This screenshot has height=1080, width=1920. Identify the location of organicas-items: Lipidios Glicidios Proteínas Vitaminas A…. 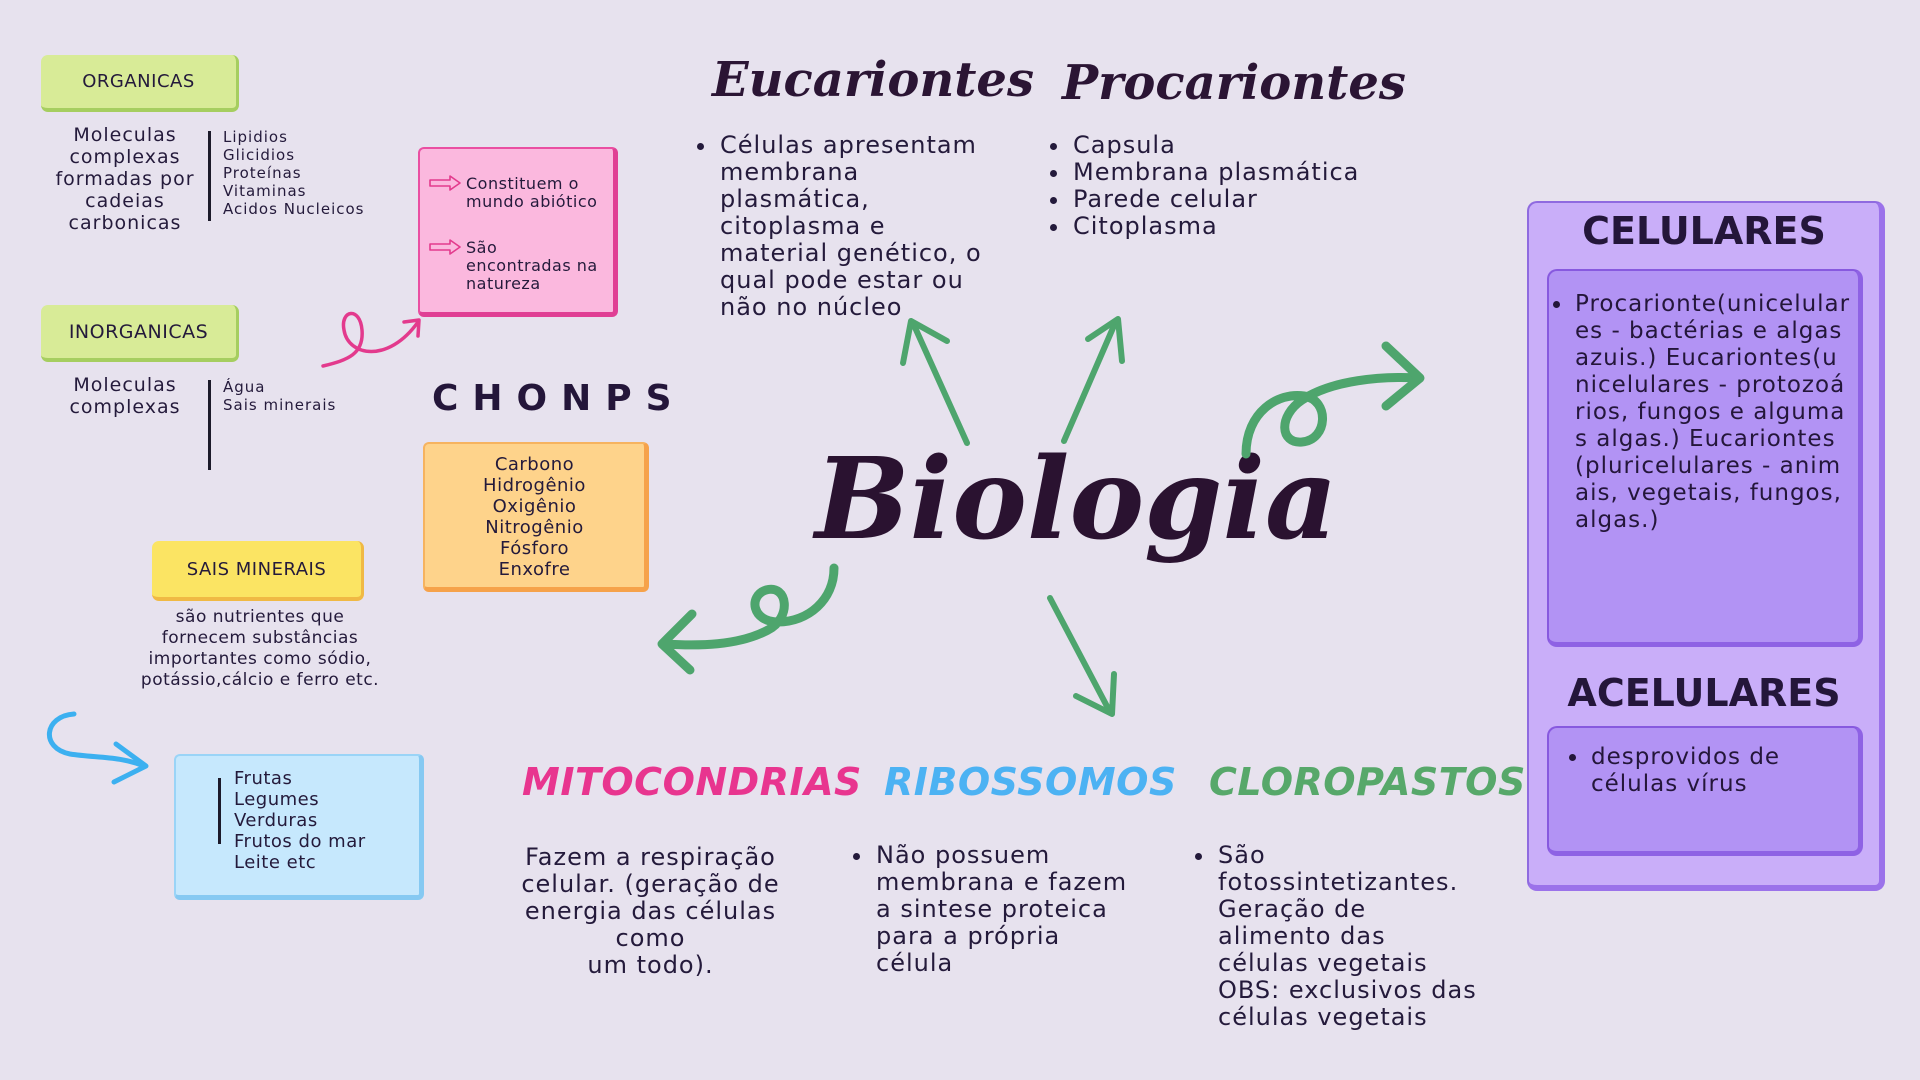
(293, 173).